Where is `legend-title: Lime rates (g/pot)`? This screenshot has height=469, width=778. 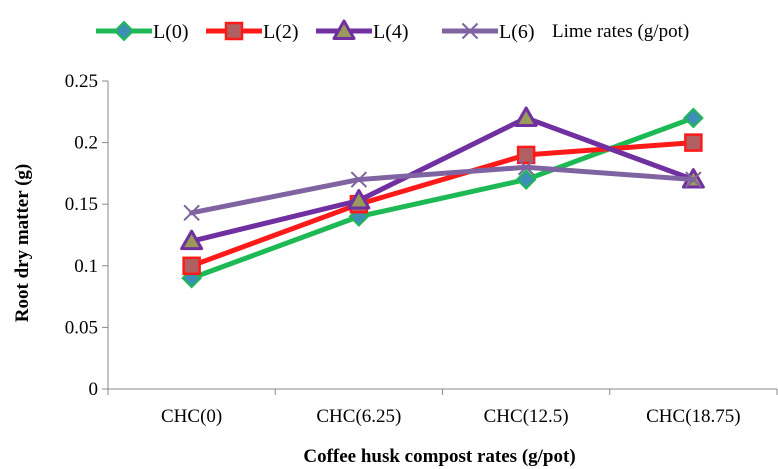
legend-title: Lime rates (g/pot) is located at coordinates (620, 31).